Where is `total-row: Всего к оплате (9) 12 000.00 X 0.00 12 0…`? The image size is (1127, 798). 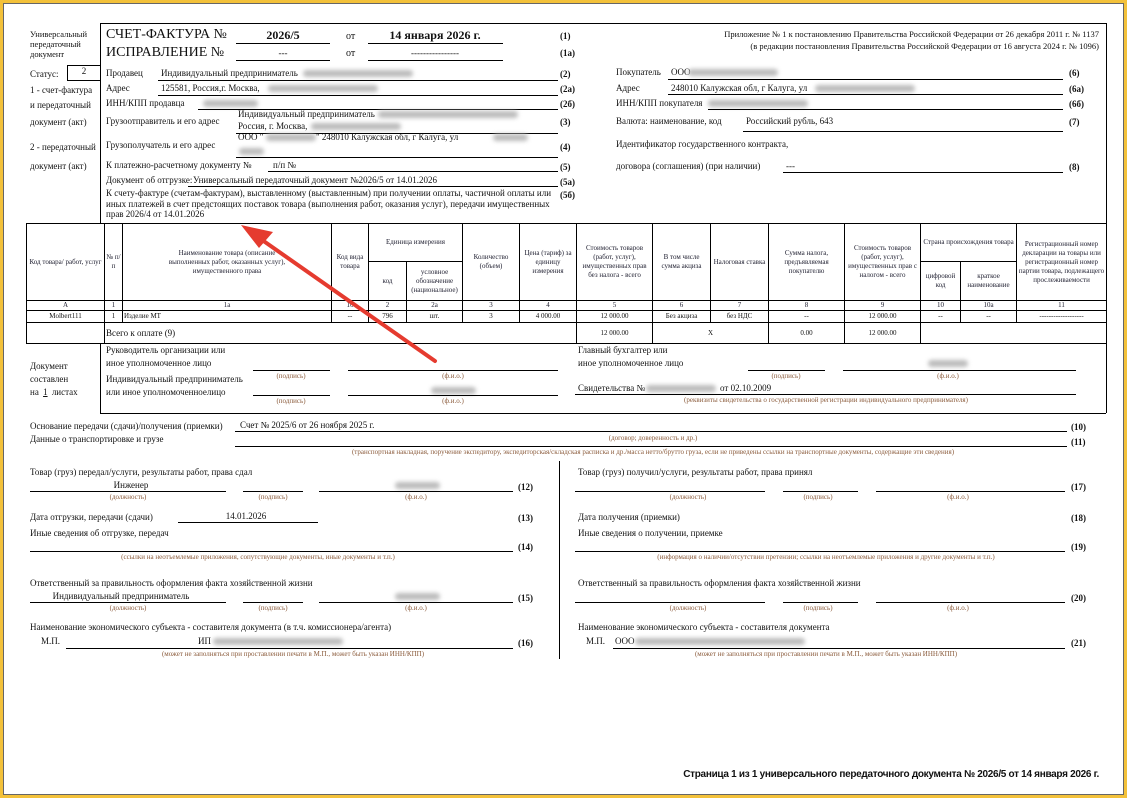
total-row: Всего к оплате (9) 12 000.00 X 0.00 12 0… is located at coordinates (567, 333).